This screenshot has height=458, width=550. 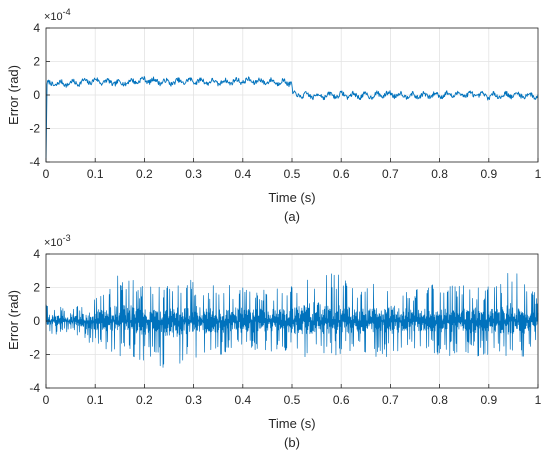 What do you see at coordinates (291, 423) in the screenshot?
I see `x-axis-label-b: Time (s)` at bounding box center [291, 423].